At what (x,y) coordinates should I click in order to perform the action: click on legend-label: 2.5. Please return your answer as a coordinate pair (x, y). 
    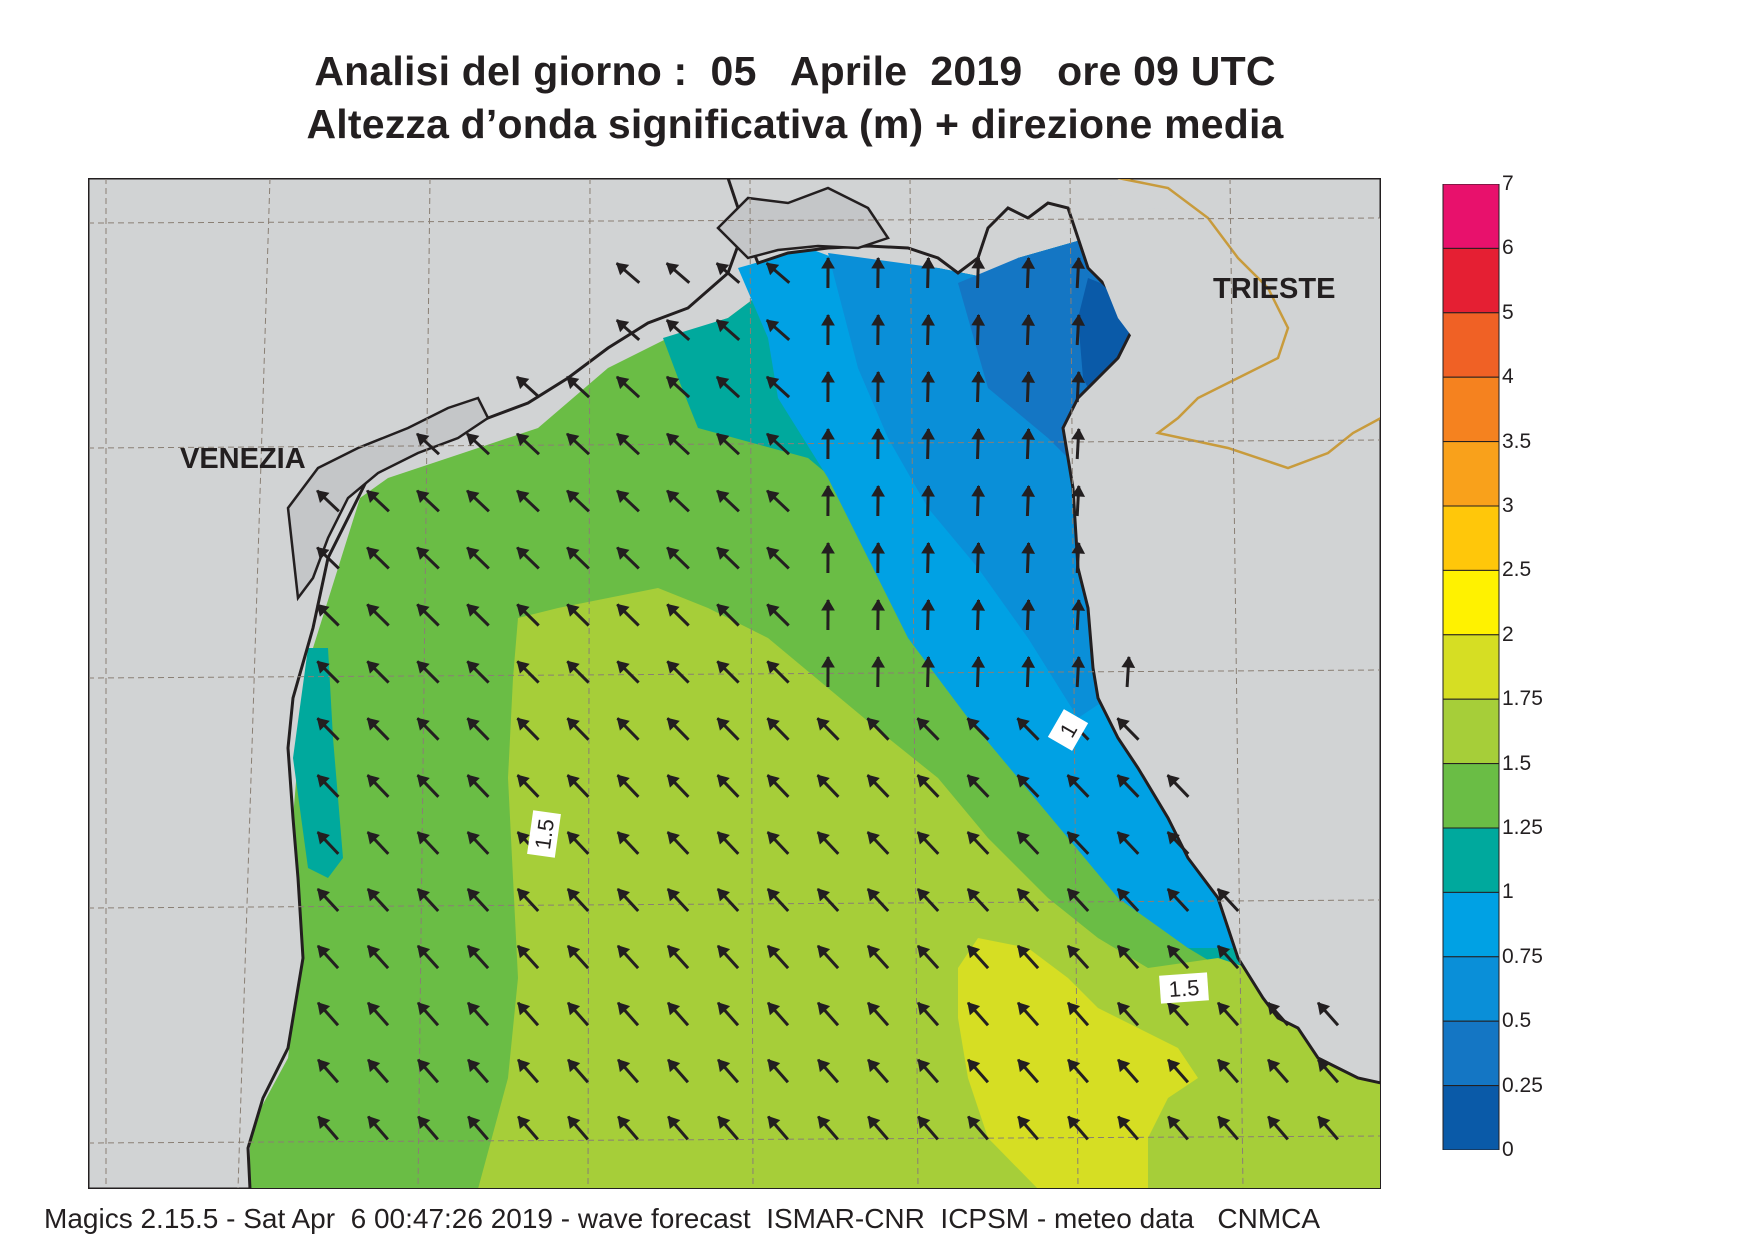
    Looking at the image, I should click on (1517, 570).